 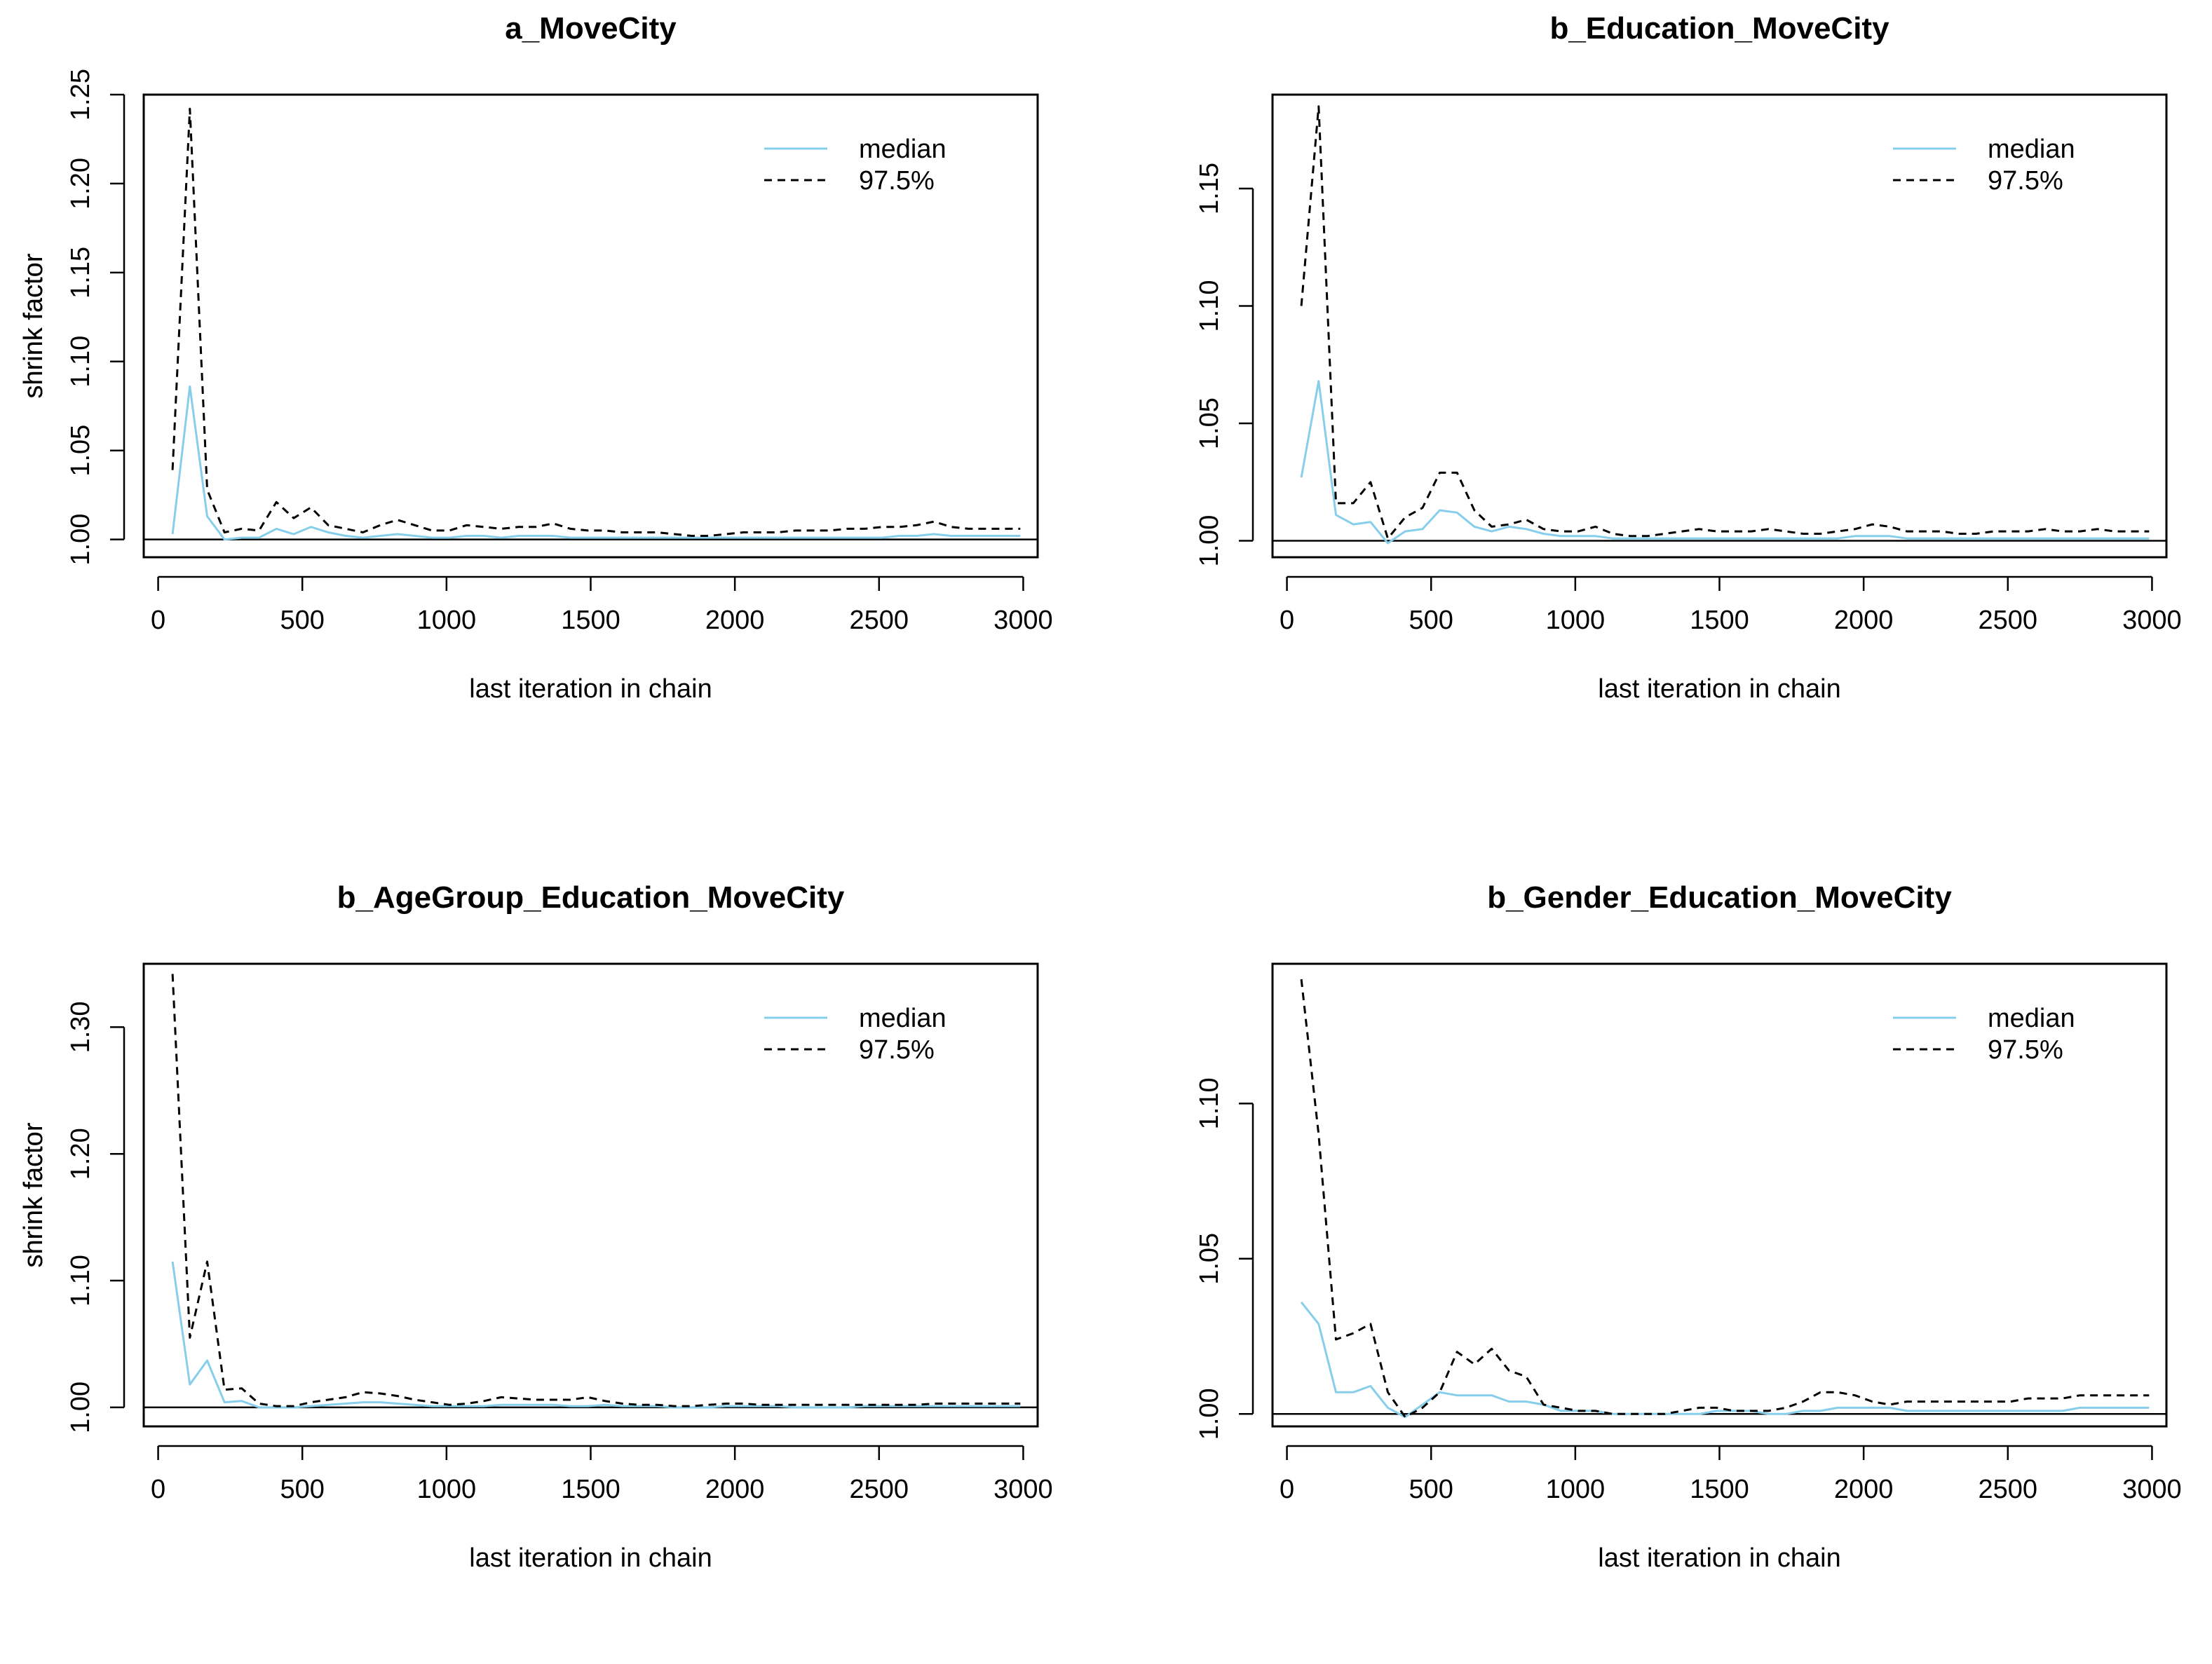 I want to click on chart-title: a_MoveCity, so click(x=591, y=29).